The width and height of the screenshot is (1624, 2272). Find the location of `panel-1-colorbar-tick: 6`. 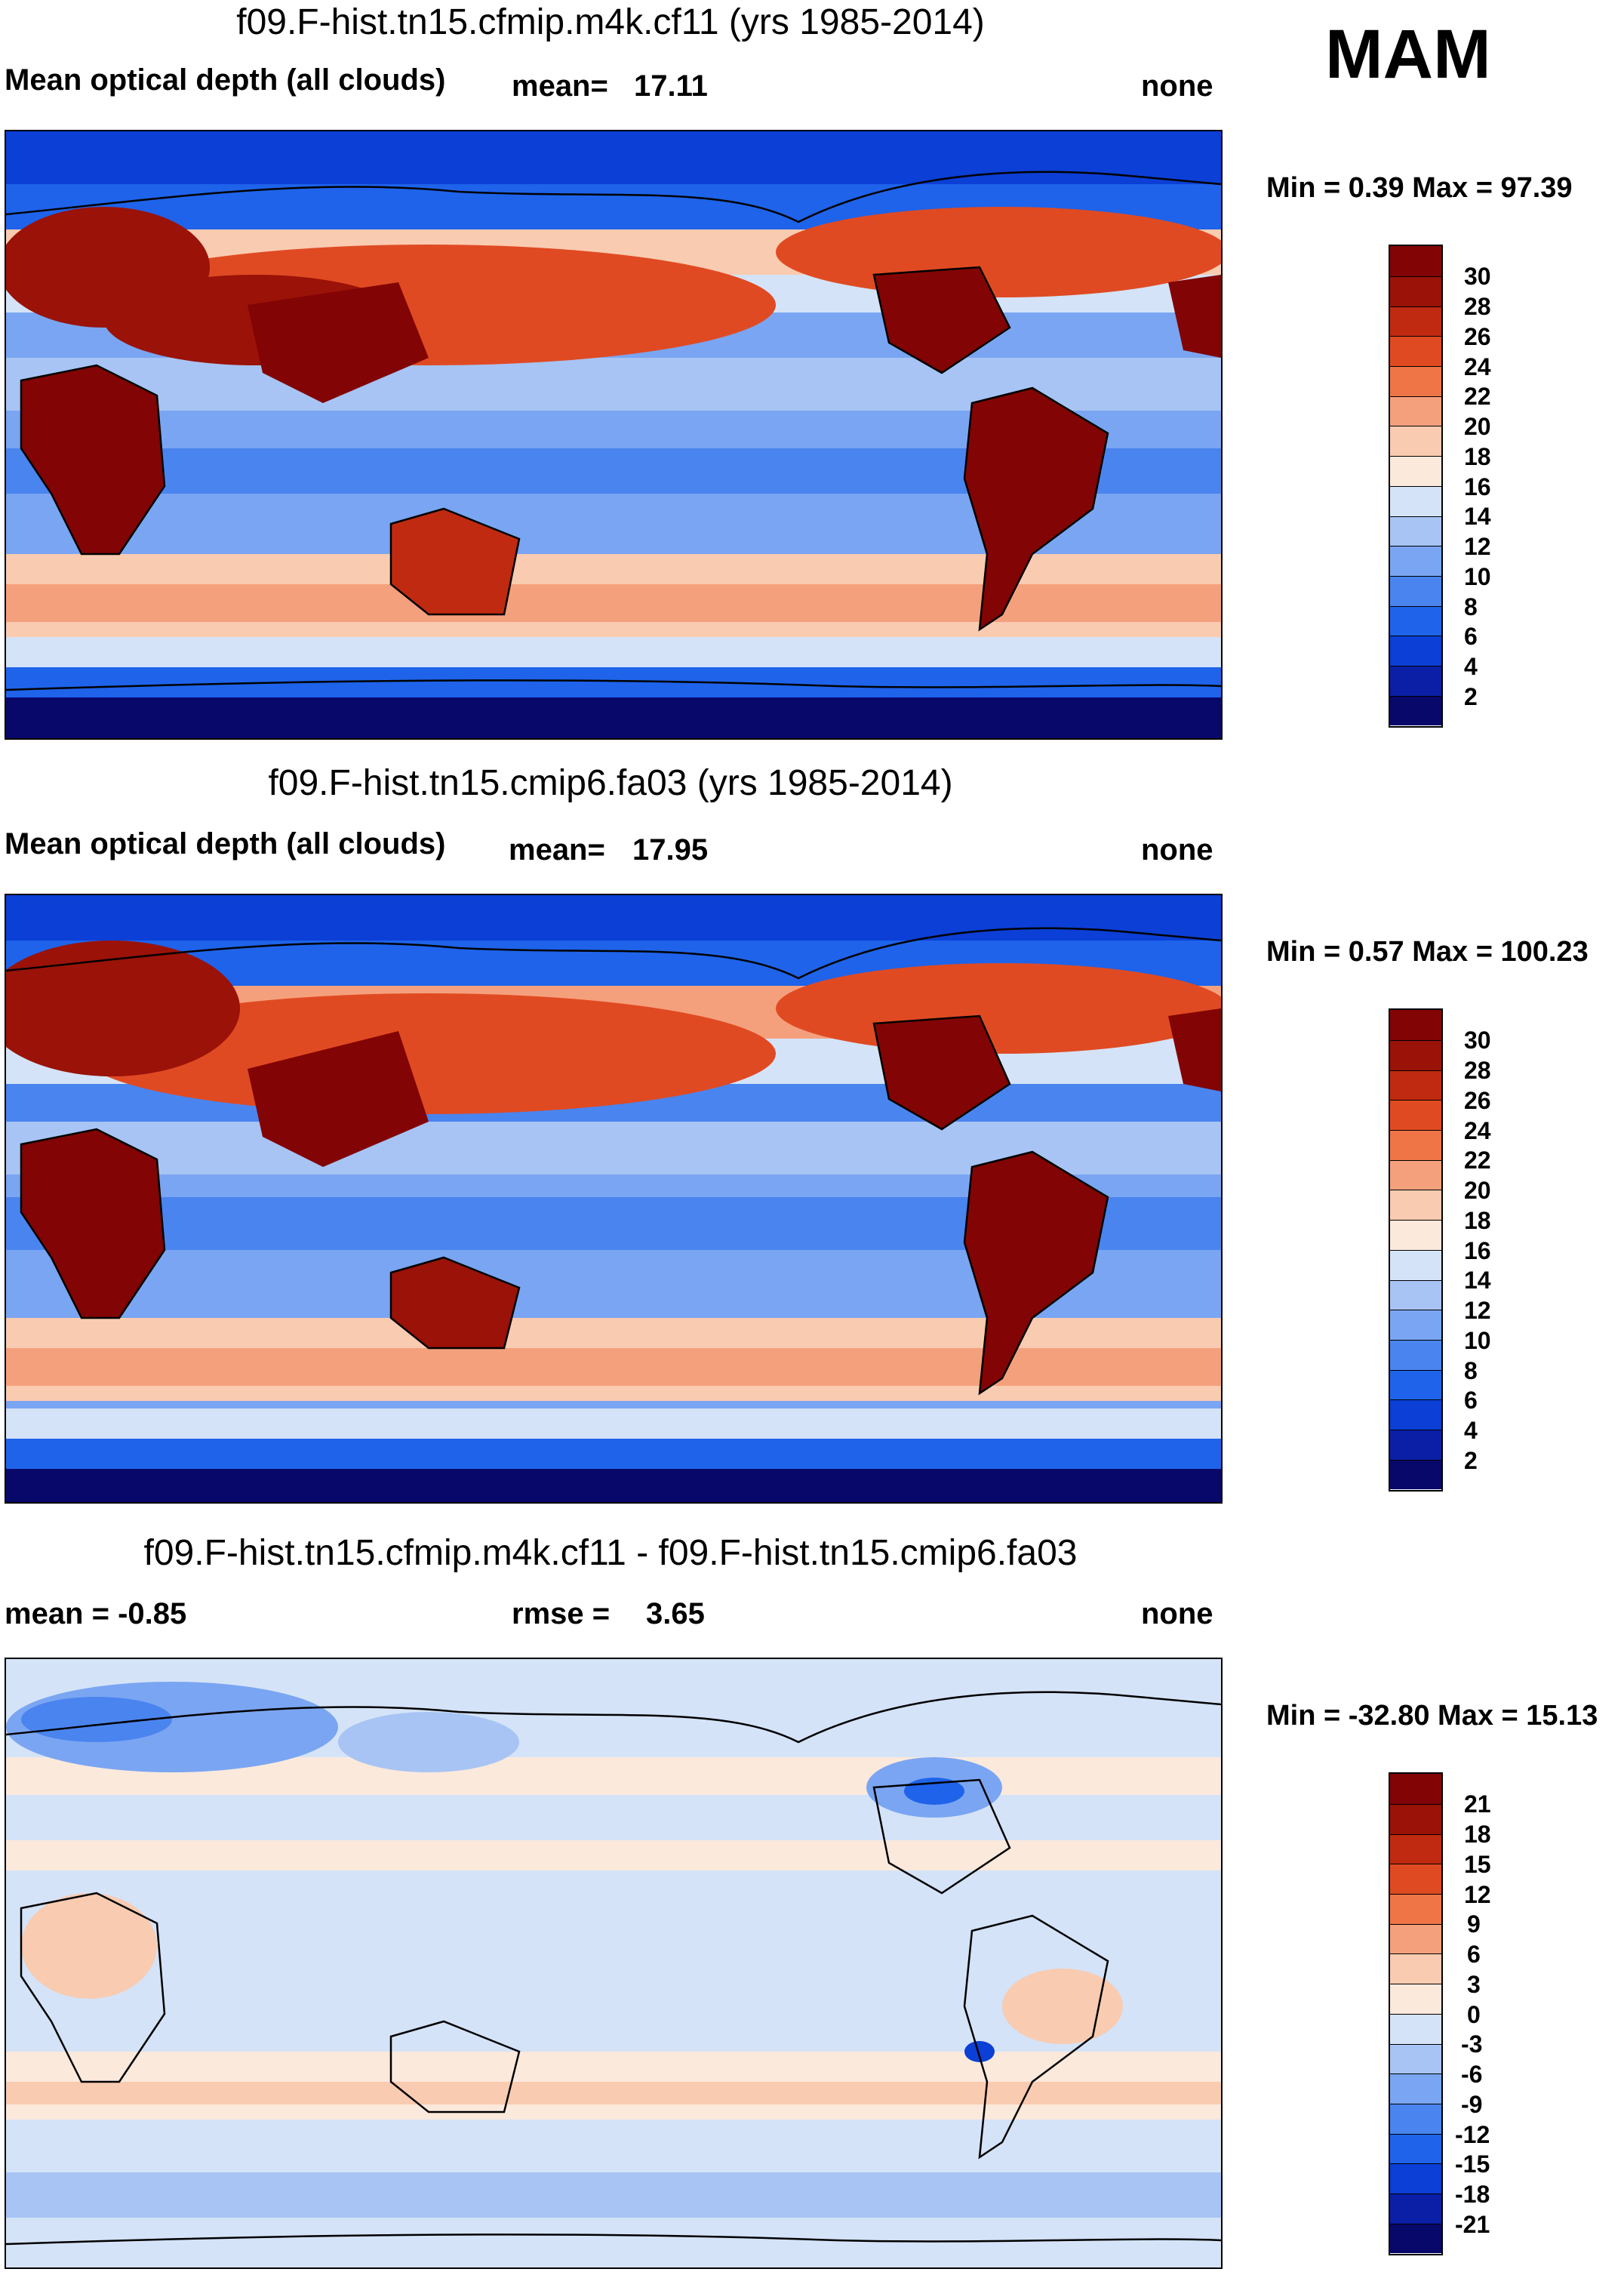

panel-1-colorbar-tick: 6 is located at coordinates (1471, 636).